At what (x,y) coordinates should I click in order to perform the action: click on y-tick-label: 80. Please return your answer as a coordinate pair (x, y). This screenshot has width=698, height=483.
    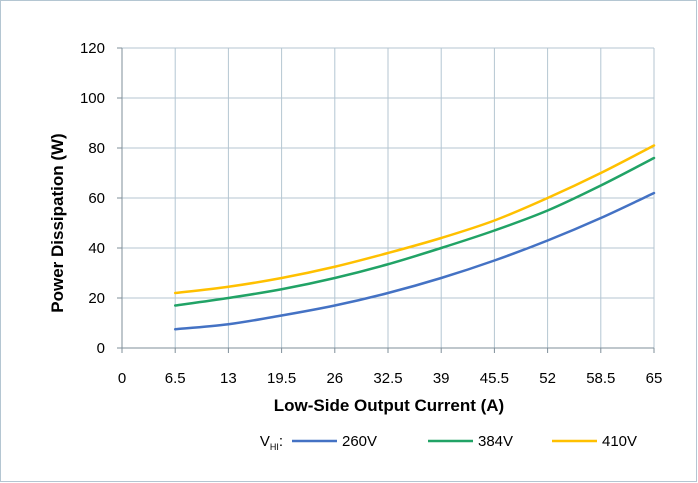
    Looking at the image, I should click on (96, 148).